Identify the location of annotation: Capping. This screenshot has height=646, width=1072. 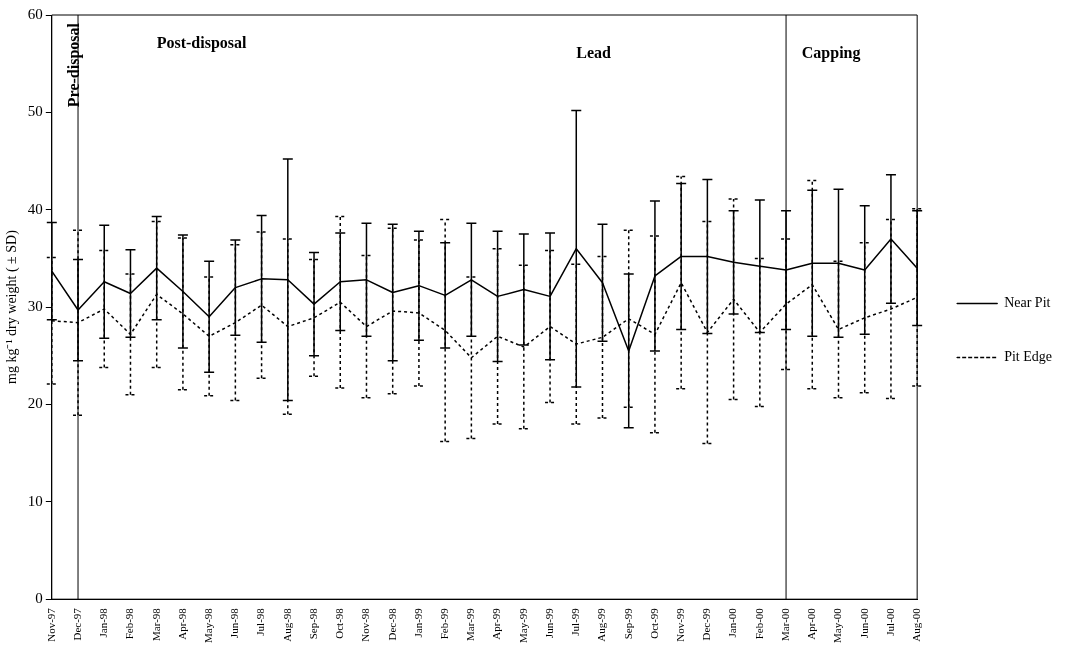
(831, 53).